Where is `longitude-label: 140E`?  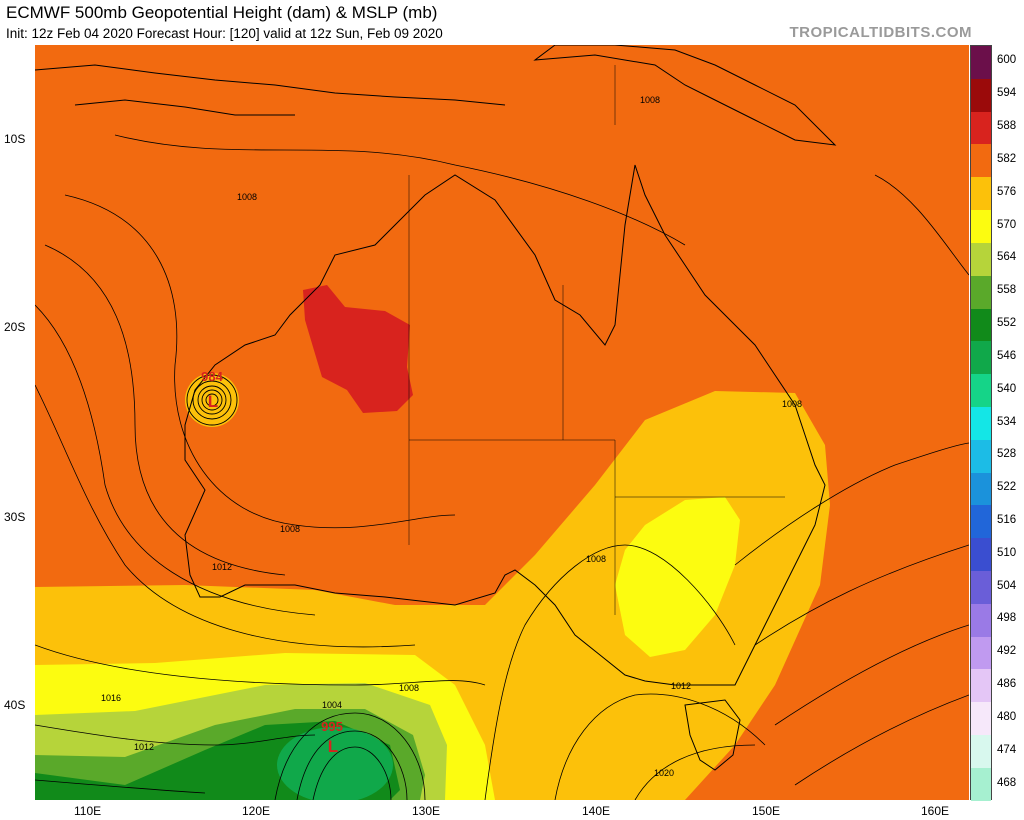
longitude-label: 140E is located at coordinates (596, 811).